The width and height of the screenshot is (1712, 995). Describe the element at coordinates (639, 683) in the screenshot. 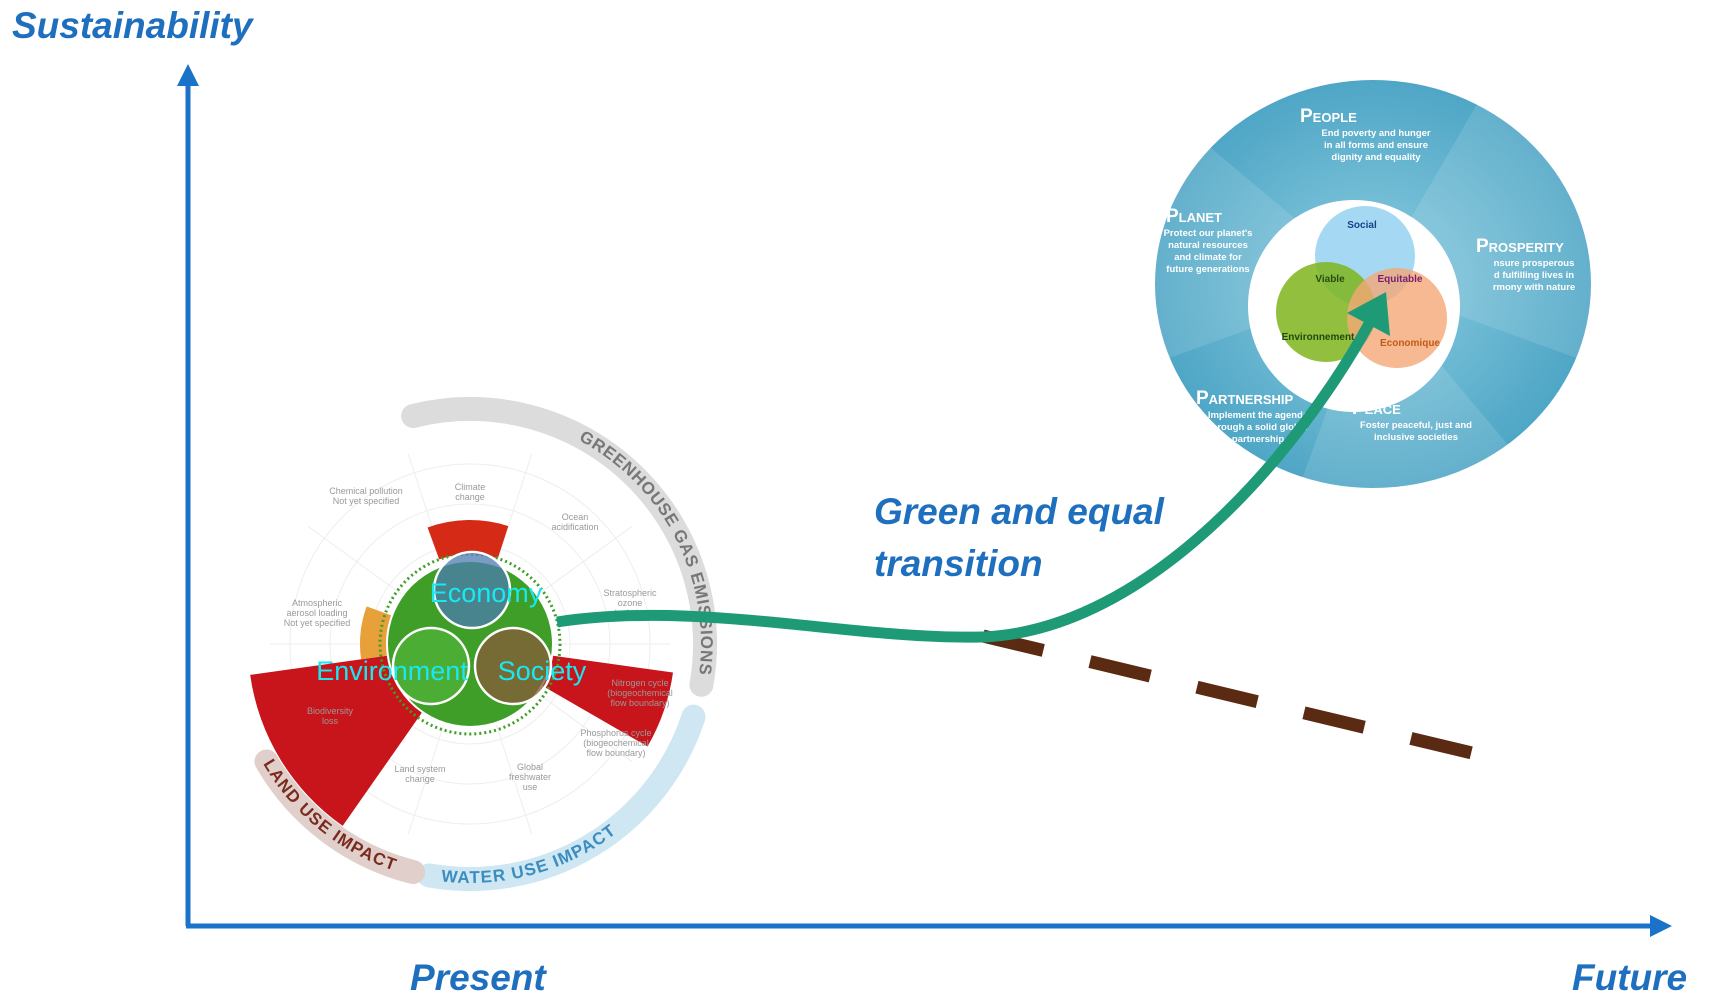

I see `boundary-label: Nitrogen cycle` at that location.